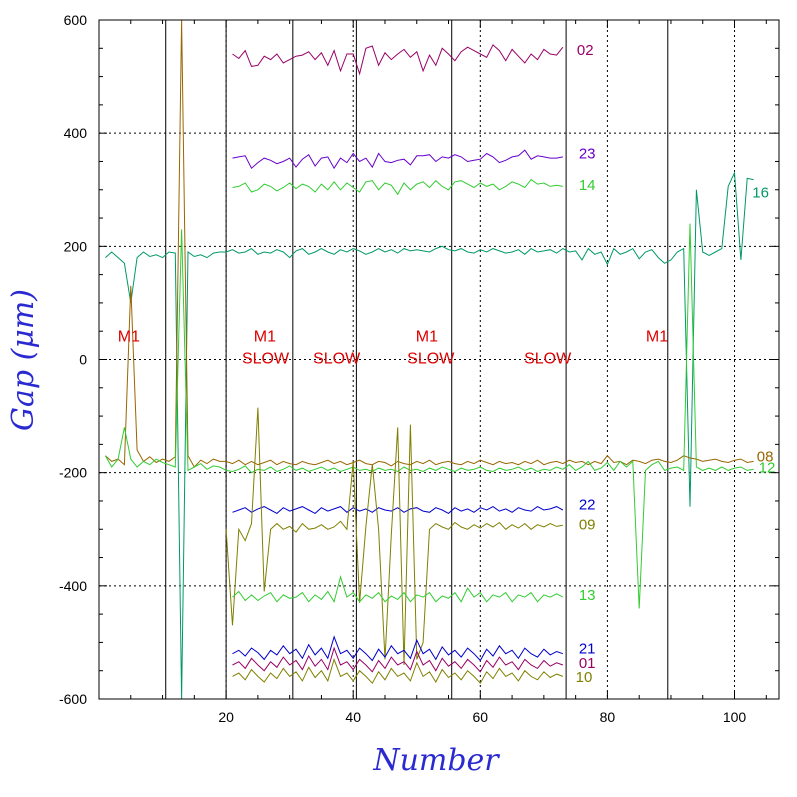  I want to click on series-label-21: 21, so click(587, 649).